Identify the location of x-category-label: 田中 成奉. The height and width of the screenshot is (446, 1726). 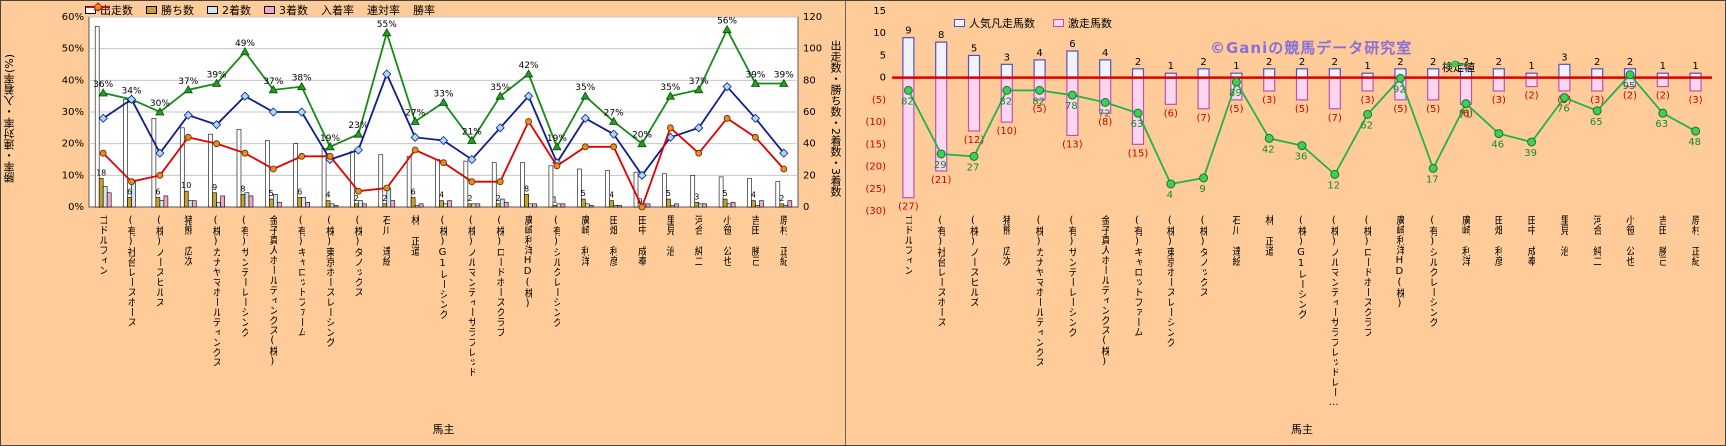
(1530, 240).